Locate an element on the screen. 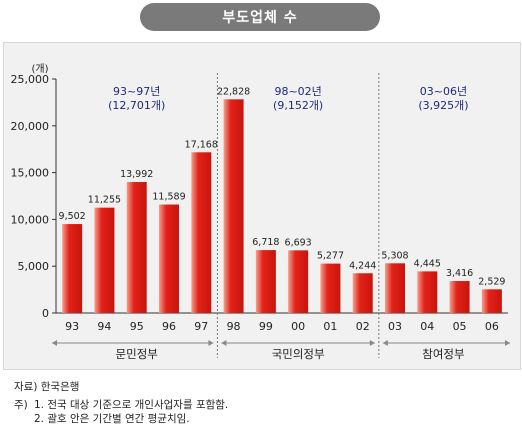 This screenshot has height=437, width=522. x-tick-label: 95 is located at coordinates (137, 326).